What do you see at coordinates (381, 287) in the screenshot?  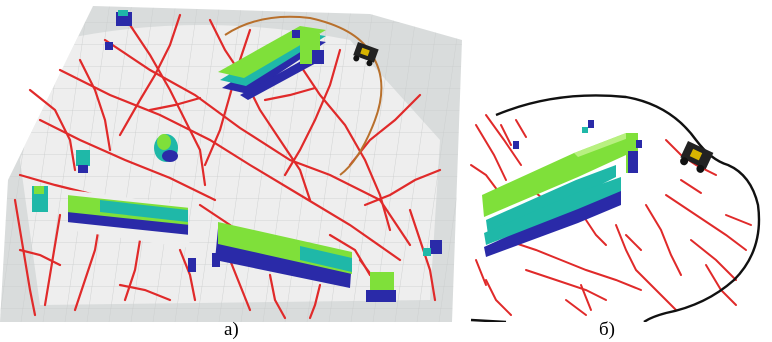 I see `obstacle-bottom-right` at bounding box center [381, 287].